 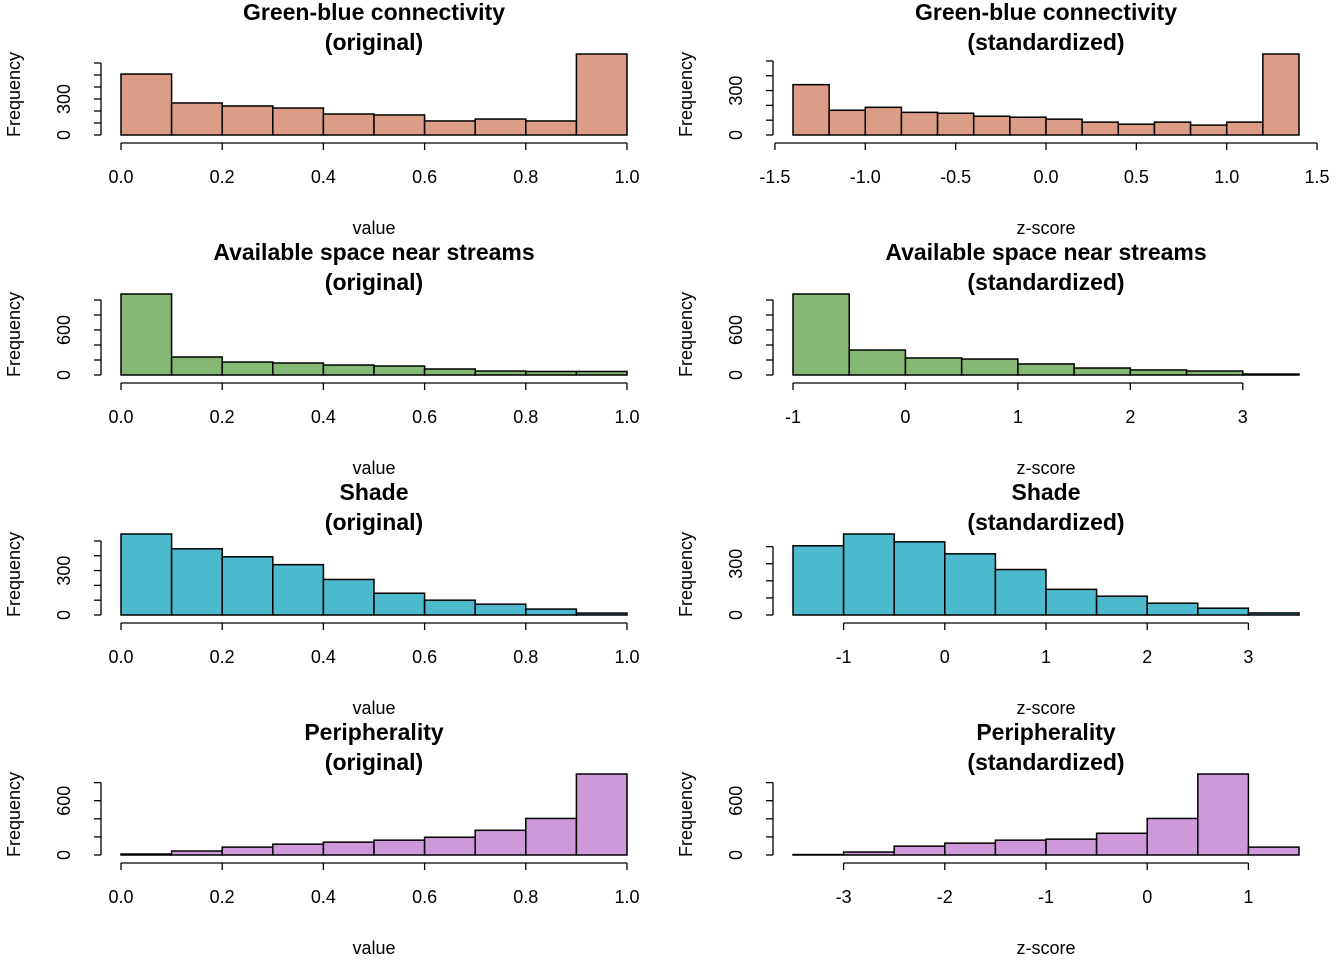 What do you see at coordinates (1018, 417) in the screenshot?
I see `x-tick-label: 1` at bounding box center [1018, 417].